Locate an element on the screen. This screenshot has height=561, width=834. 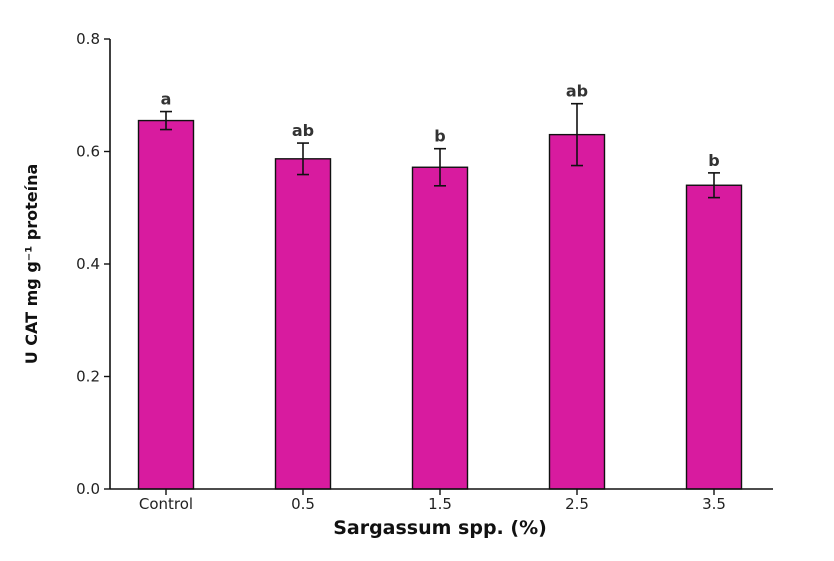
significance-labels: a ab b ab b is located at coordinates (440, 126).